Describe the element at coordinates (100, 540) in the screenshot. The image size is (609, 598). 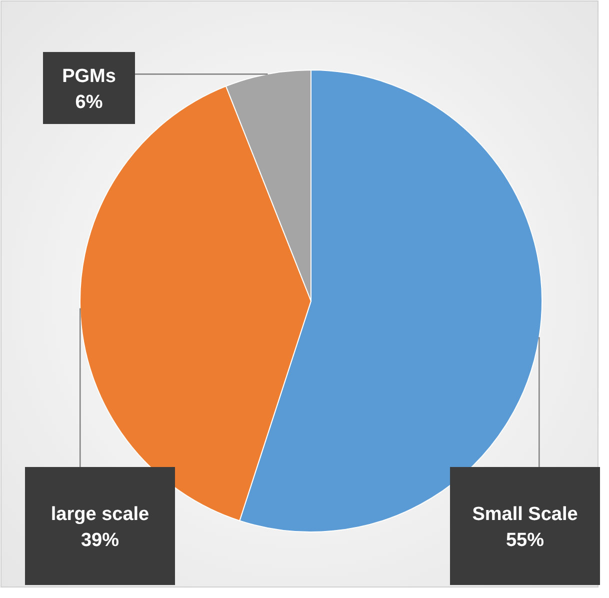
I see `data-label: 39%` at that location.